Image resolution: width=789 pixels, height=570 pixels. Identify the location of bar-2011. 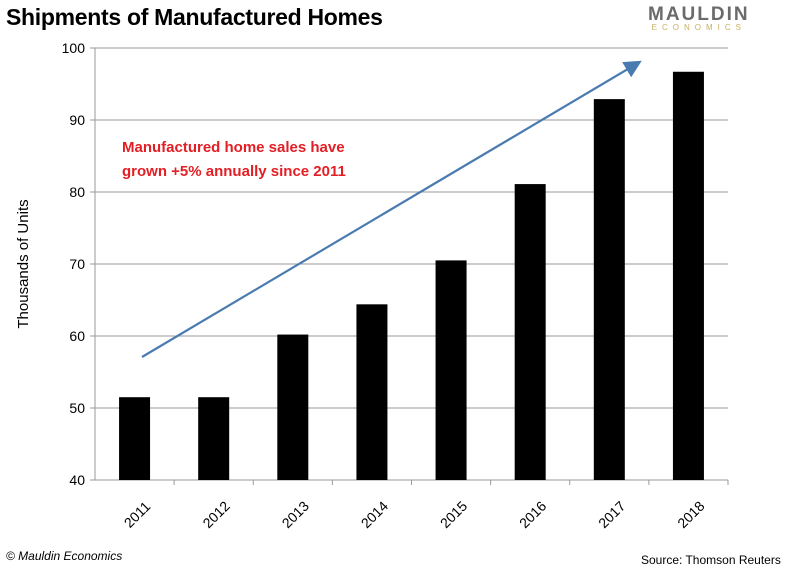
(135, 438).